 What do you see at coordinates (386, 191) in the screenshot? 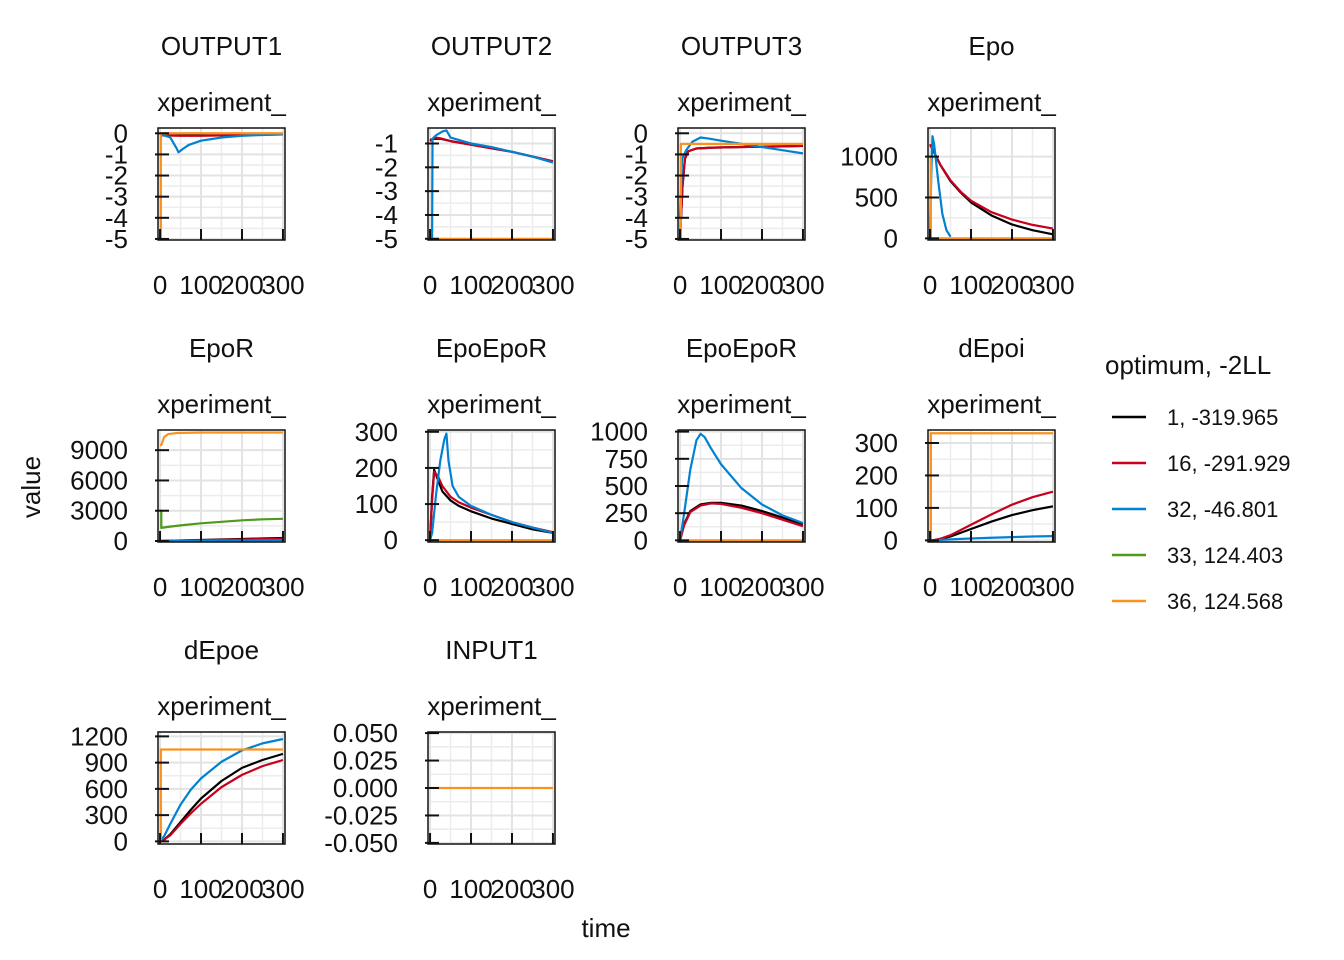
I see `y-tick-label: -3` at bounding box center [386, 191].